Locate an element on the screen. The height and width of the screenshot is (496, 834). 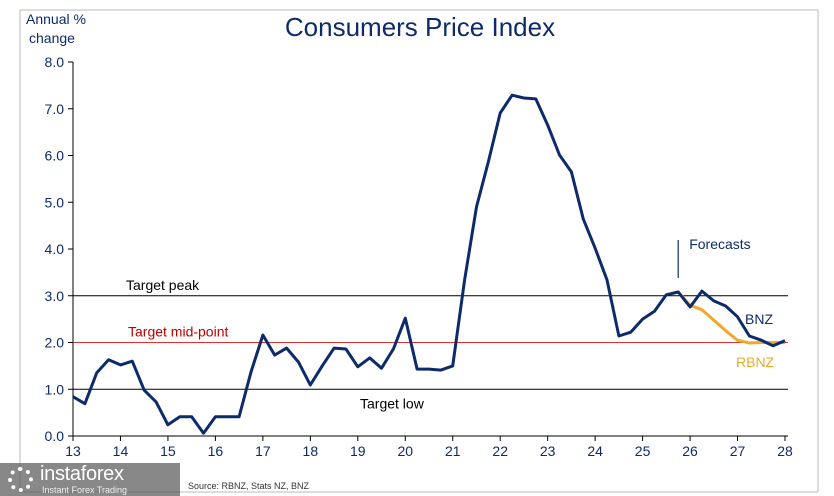
y-tick-label: 2.0 is located at coordinates (55, 343).